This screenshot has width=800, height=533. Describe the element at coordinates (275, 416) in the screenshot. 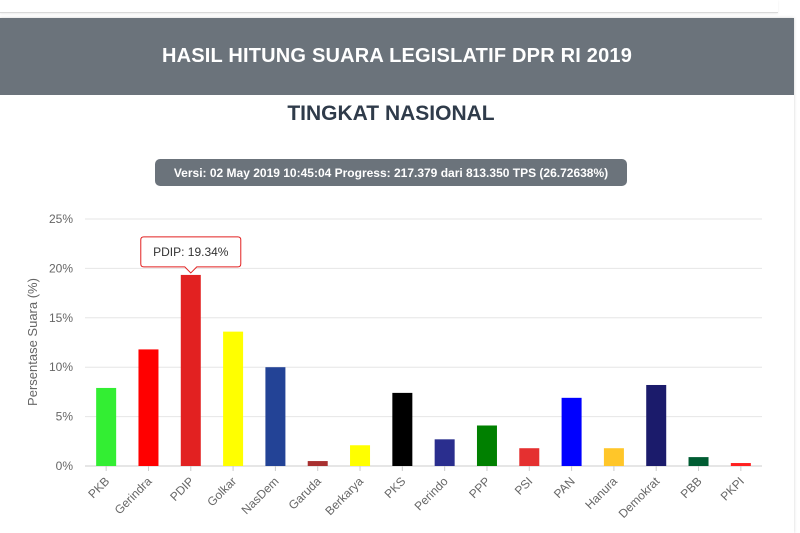

I see `bar-nasdem` at that location.